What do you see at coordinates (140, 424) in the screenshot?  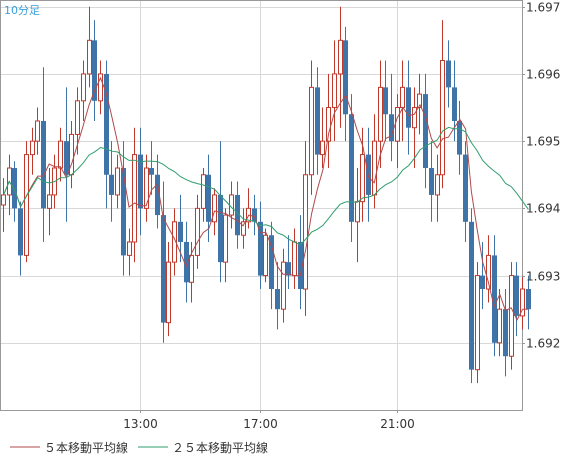 I see `x-tick-label: 13:00` at bounding box center [140, 424].